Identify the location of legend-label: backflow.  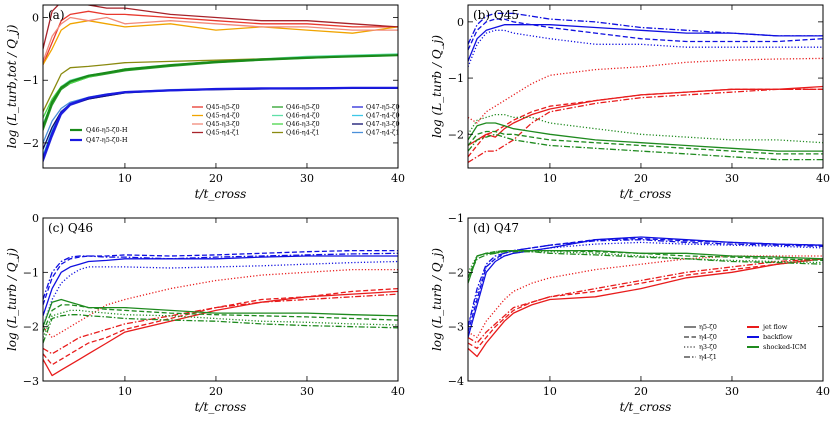
(778, 337).